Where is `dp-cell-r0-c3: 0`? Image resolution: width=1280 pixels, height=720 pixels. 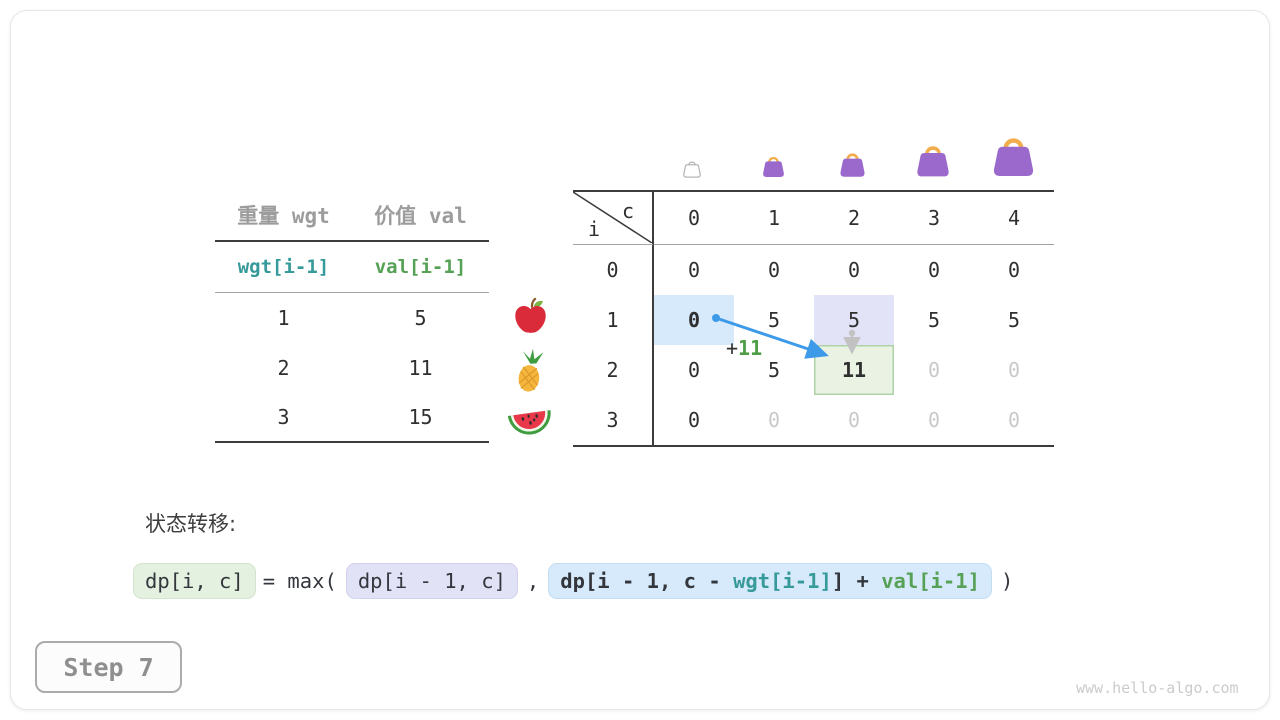 dp-cell-r0-c3: 0 is located at coordinates (934, 270).